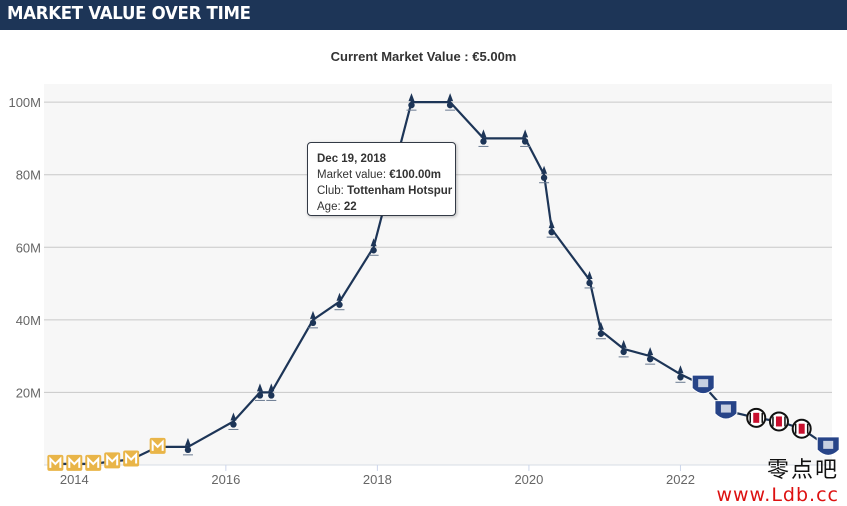  What do you see at coordinates (74, 479) in the screenshot?
I see `x-tick-label: 2014` at bounding box center [74, 479].